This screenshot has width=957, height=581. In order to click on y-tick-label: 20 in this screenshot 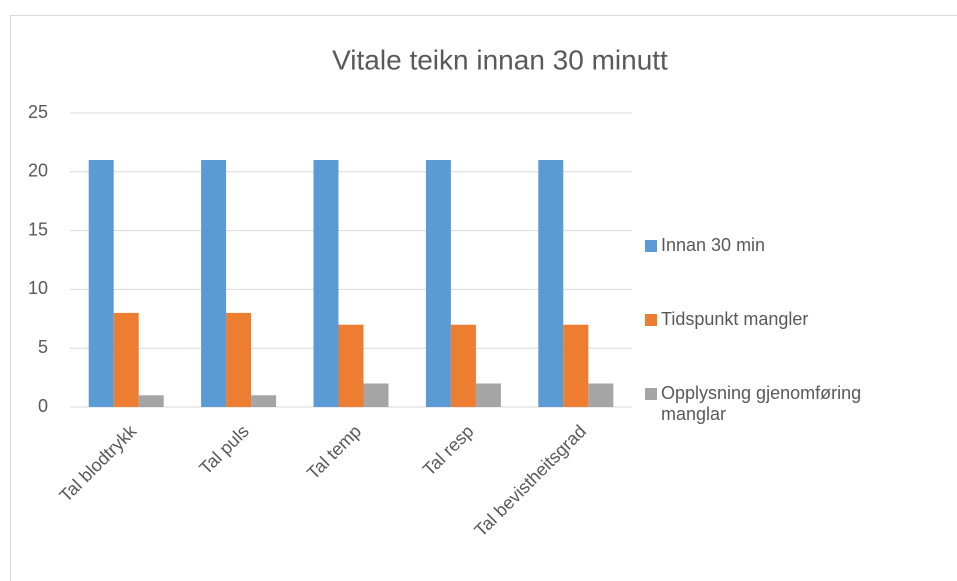, I will do `click(38, 171)`.